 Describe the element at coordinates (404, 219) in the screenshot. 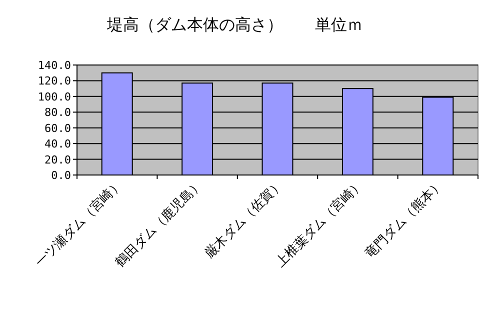

I see `x-tick-label: 竜門ダム（熊本）` at that location.